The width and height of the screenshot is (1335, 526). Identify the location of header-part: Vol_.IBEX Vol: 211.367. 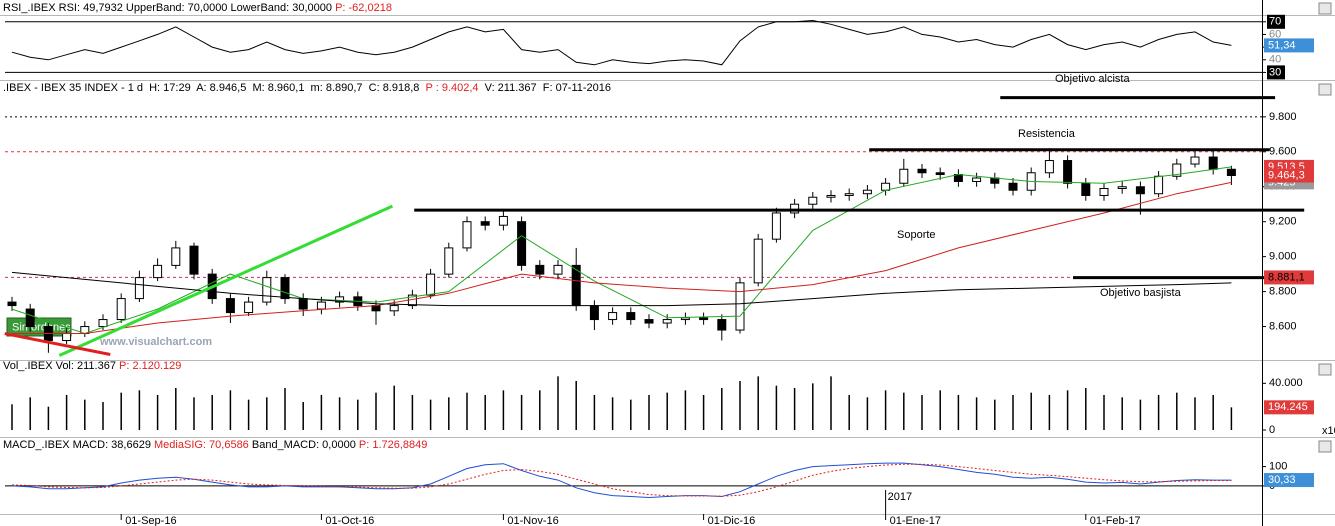
(61, 366).